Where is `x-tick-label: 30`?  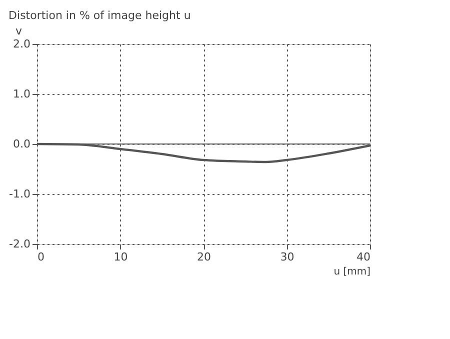
x-tick-label: 30 is located at coordinates (287, 257).